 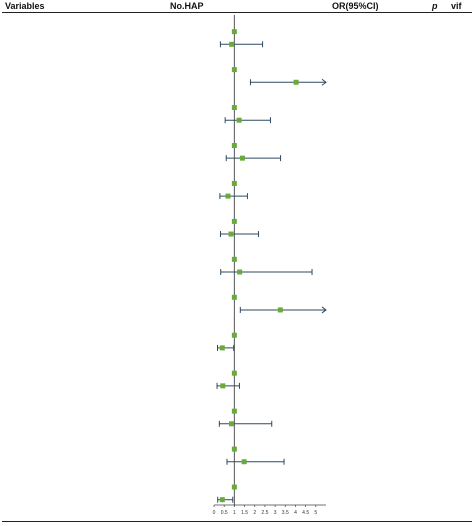 What do you see at coordinates (187, 6) in the screenshot?
I see `header-n-hap: No.HAP` at bounding box center [187, 6].